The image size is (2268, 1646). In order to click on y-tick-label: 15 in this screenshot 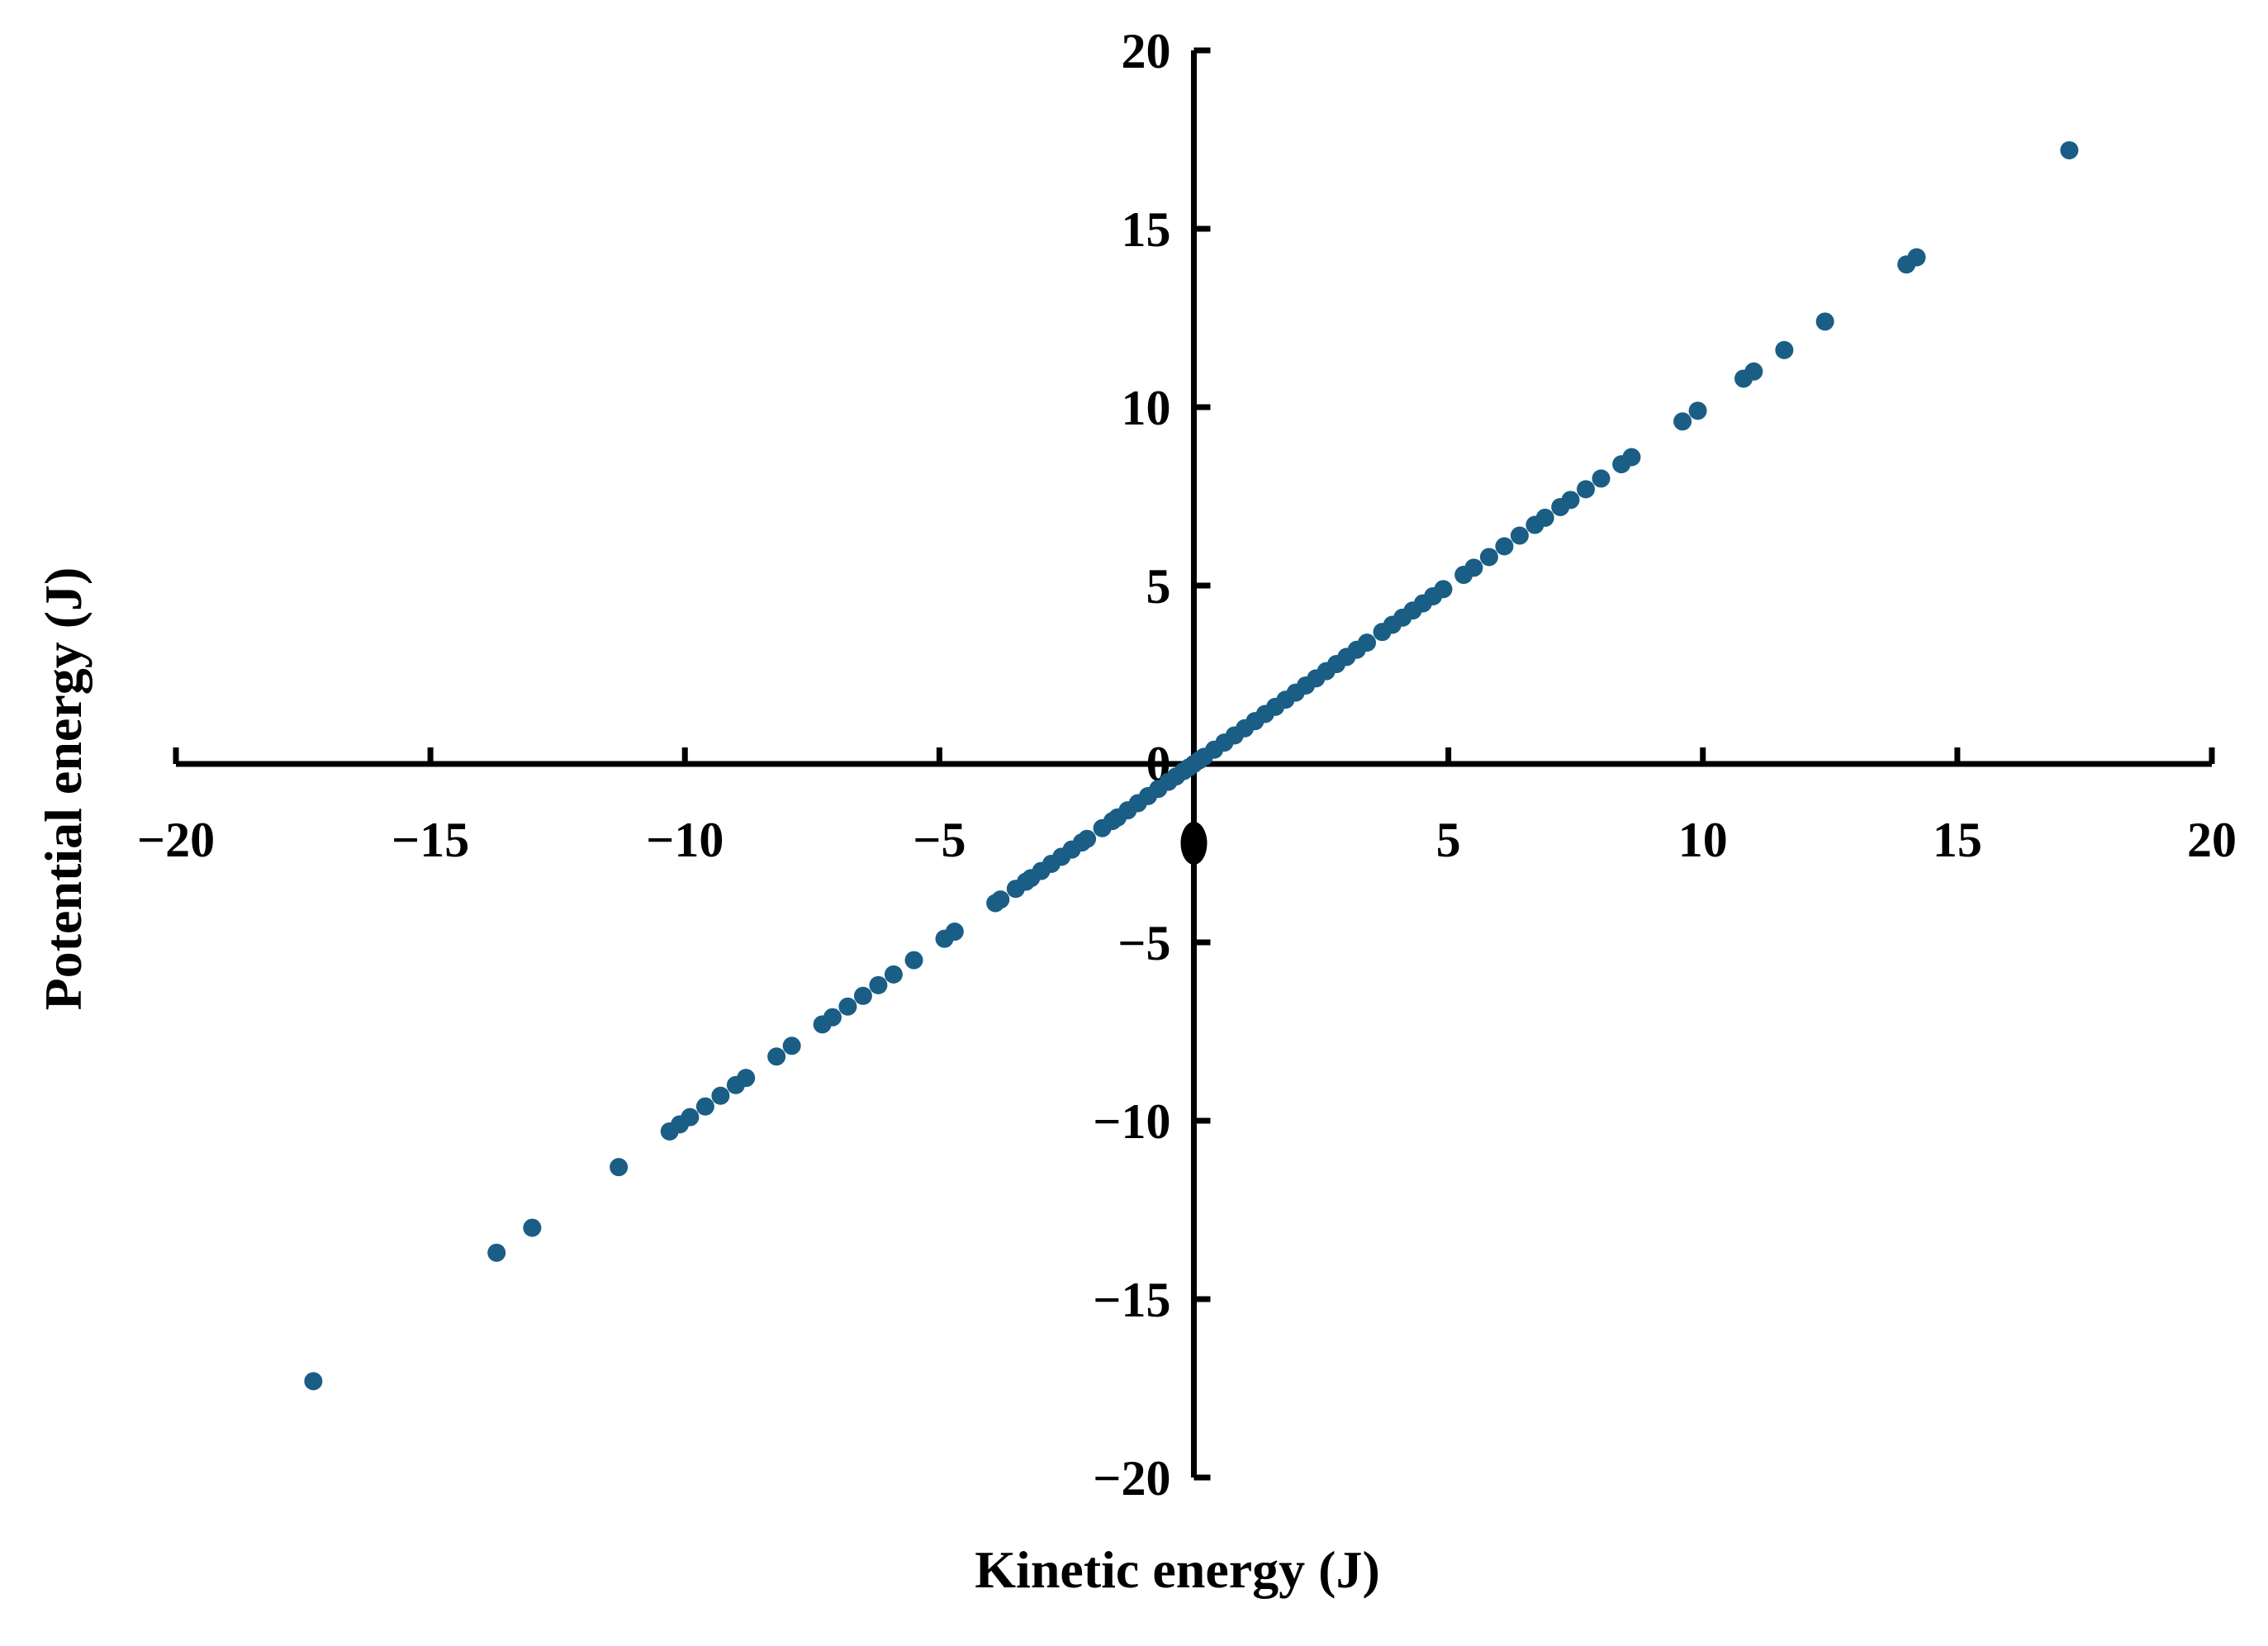, I will do `click(1146, 229)`.